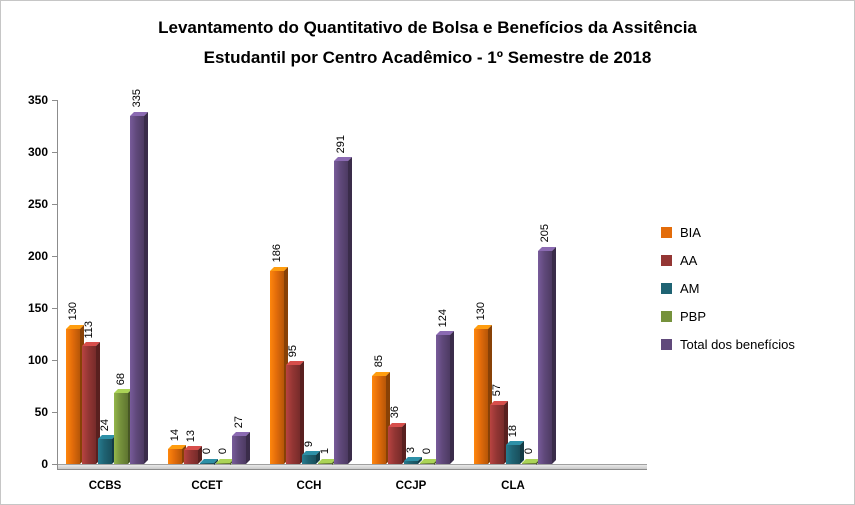  Describe the element at coordinates (381, 417) in the screenshot. I see `bar-bia-ccjp` at that location.